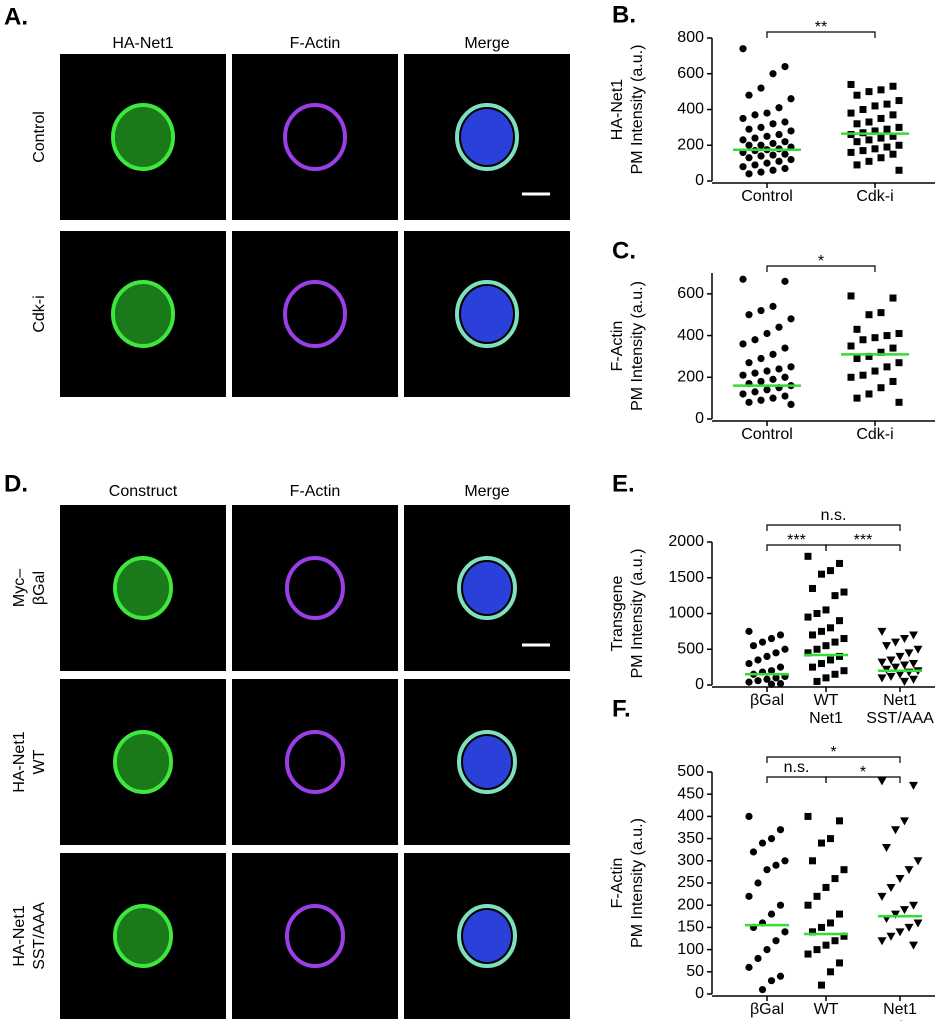  I want to click on x-tick-label: Cdk-i, so click(874, 434).